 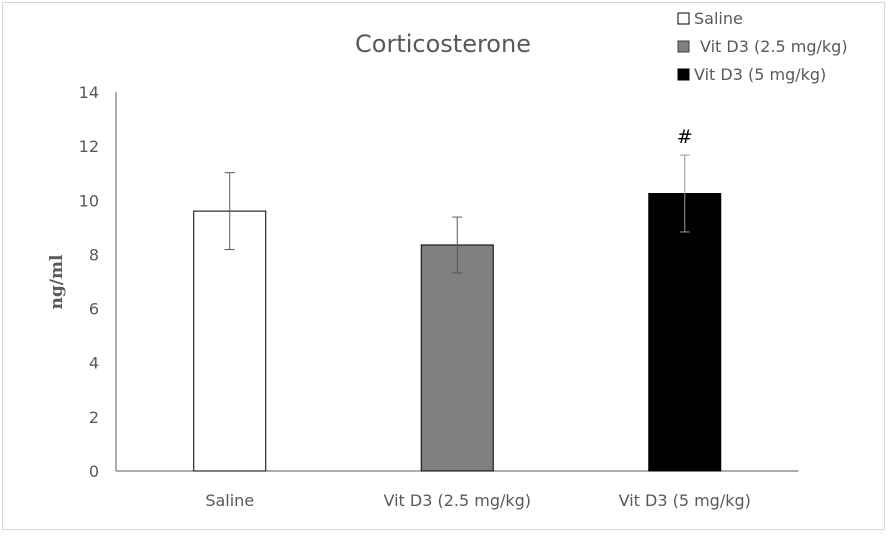 What do you see at coordinates (94, 471) in the screenshot?
I see `y-tick-label: 0` at bounding box center [94, 471].